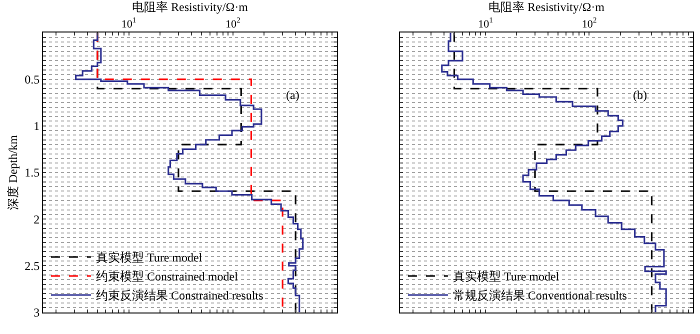 The width and height of the screenshot is (700, 334). What do you see at coordinates (180, 295) in the screenshot?
I see `legend-label: 约束反演结果 Constrained results` at bounding box center [180, 295].